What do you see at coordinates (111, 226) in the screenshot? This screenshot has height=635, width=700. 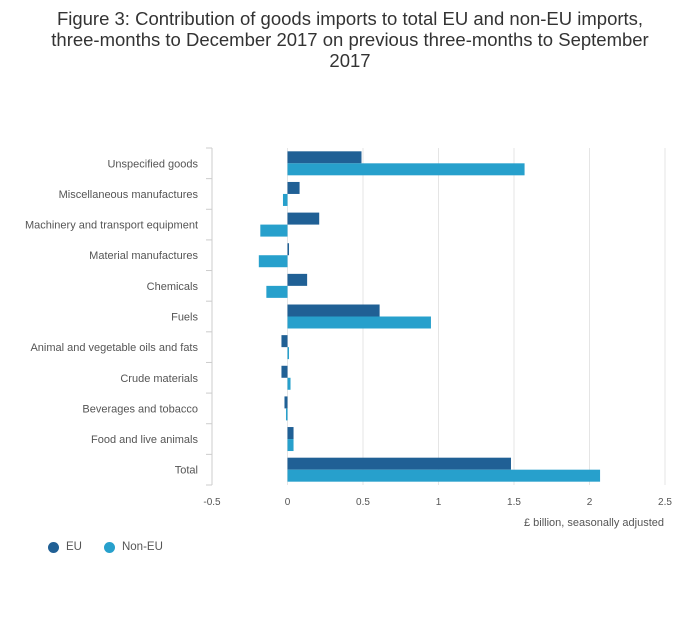 I see `category-label-2: Machinery and transport equipment` at bounding box center [111, 226].